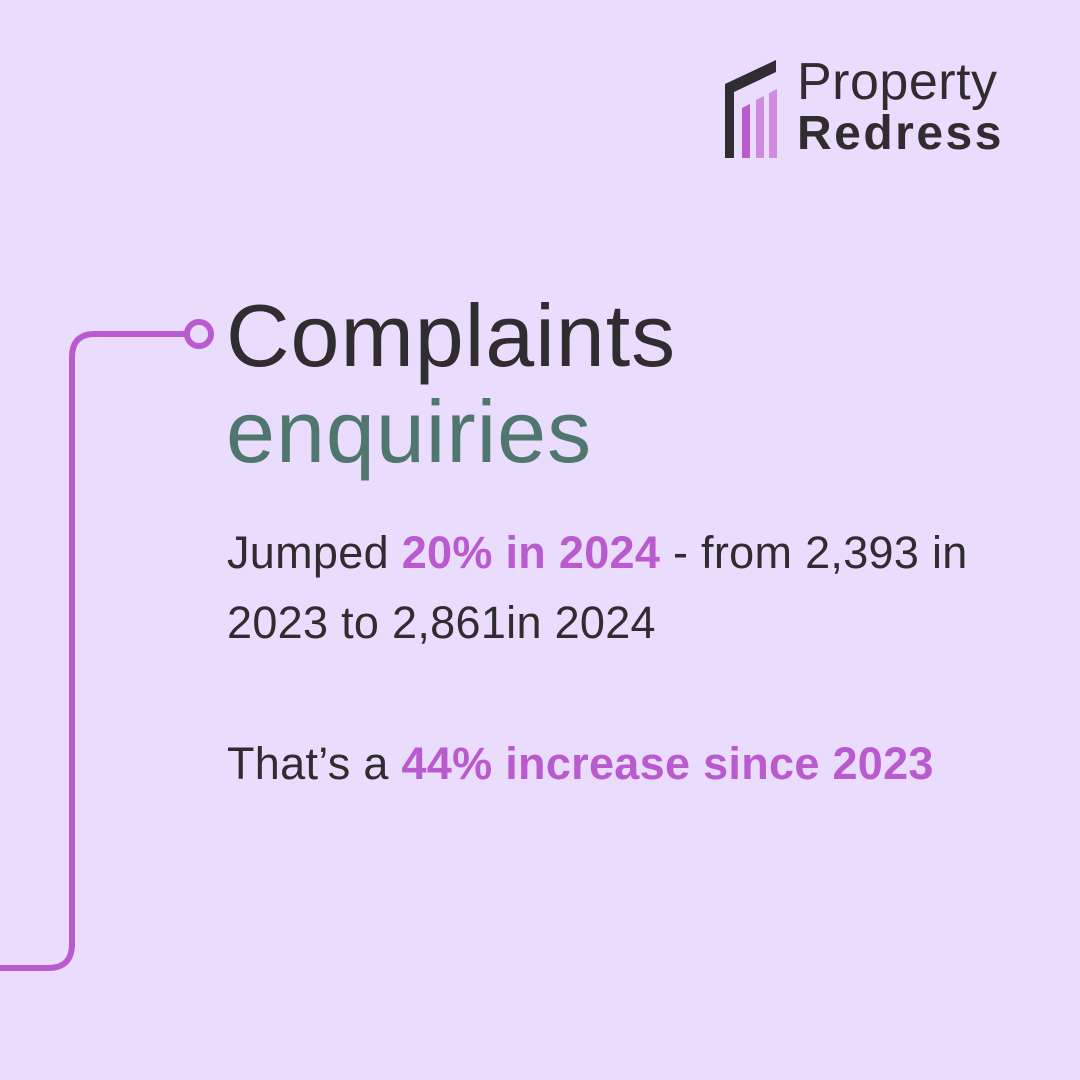  I want to click on stat-paragraph-2: That’s a 44% increase since 2023, so click(607, 764).